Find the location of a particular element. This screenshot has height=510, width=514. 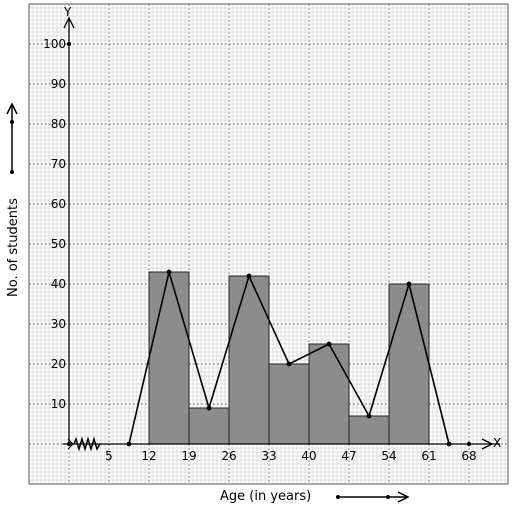

y-direction-arrowhead is located at coordinates (12, 108).